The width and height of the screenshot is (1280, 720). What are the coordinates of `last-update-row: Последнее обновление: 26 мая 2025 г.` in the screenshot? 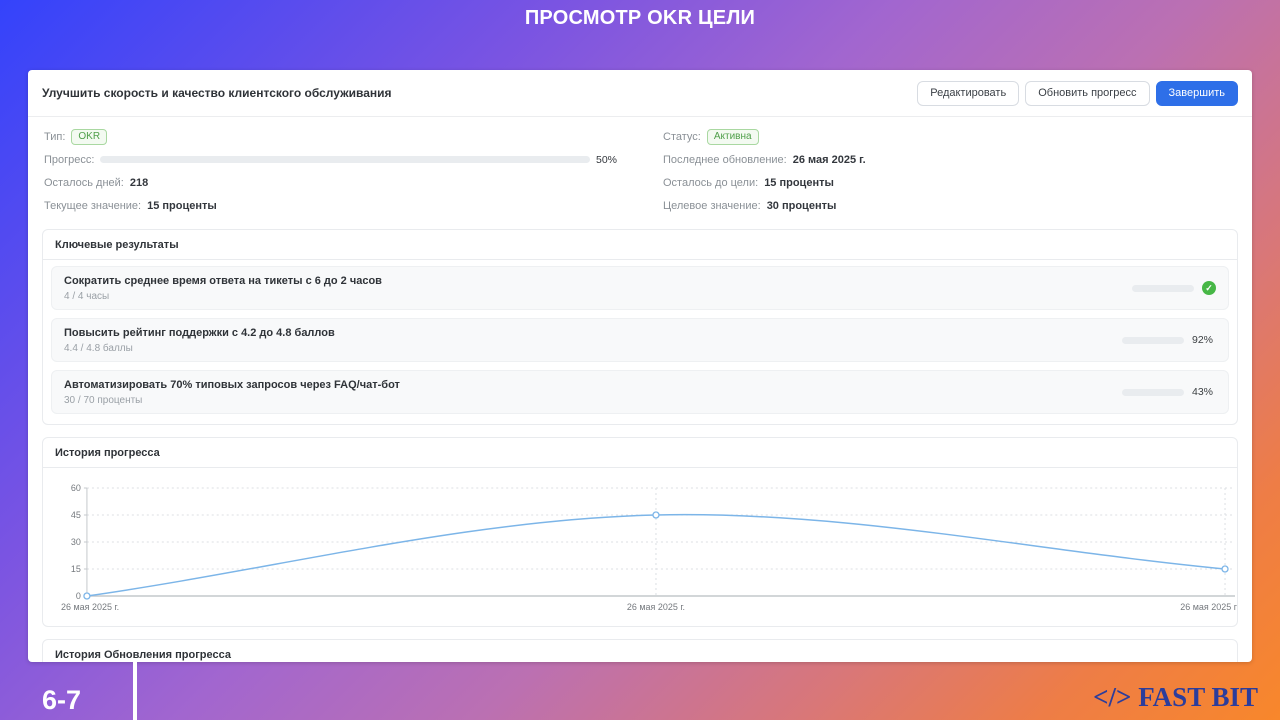 It's located at (949, 159).